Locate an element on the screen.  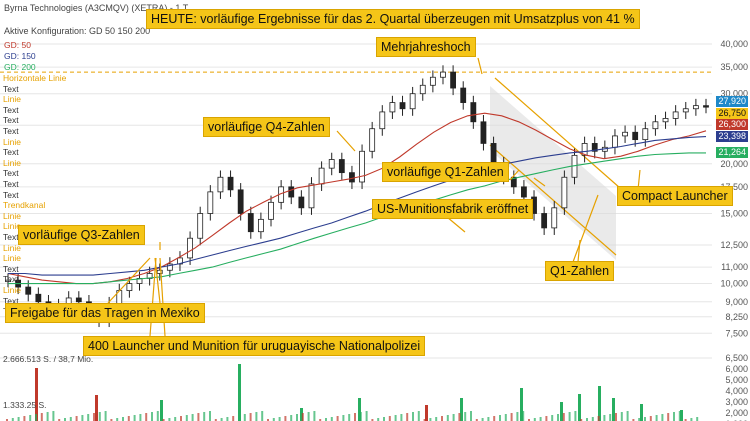
y-tick-label: 7,500 is located at coordinates (736, 333).